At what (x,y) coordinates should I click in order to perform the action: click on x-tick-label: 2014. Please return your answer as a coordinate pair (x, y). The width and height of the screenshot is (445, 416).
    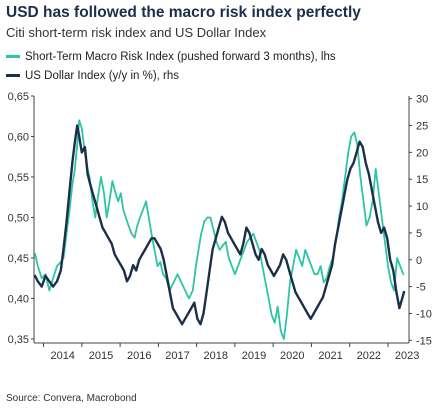
    Looking at the image, I should click on (62, 356).